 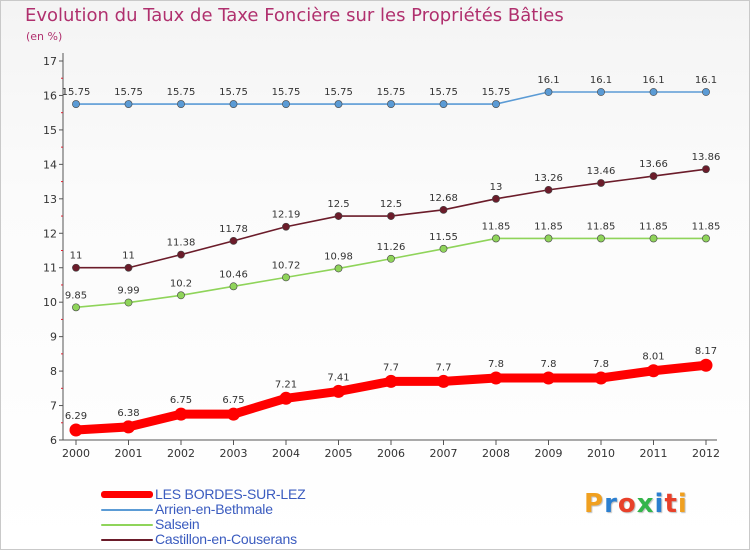 I want to click on logo-letter: i, so click(x=682, y=504).